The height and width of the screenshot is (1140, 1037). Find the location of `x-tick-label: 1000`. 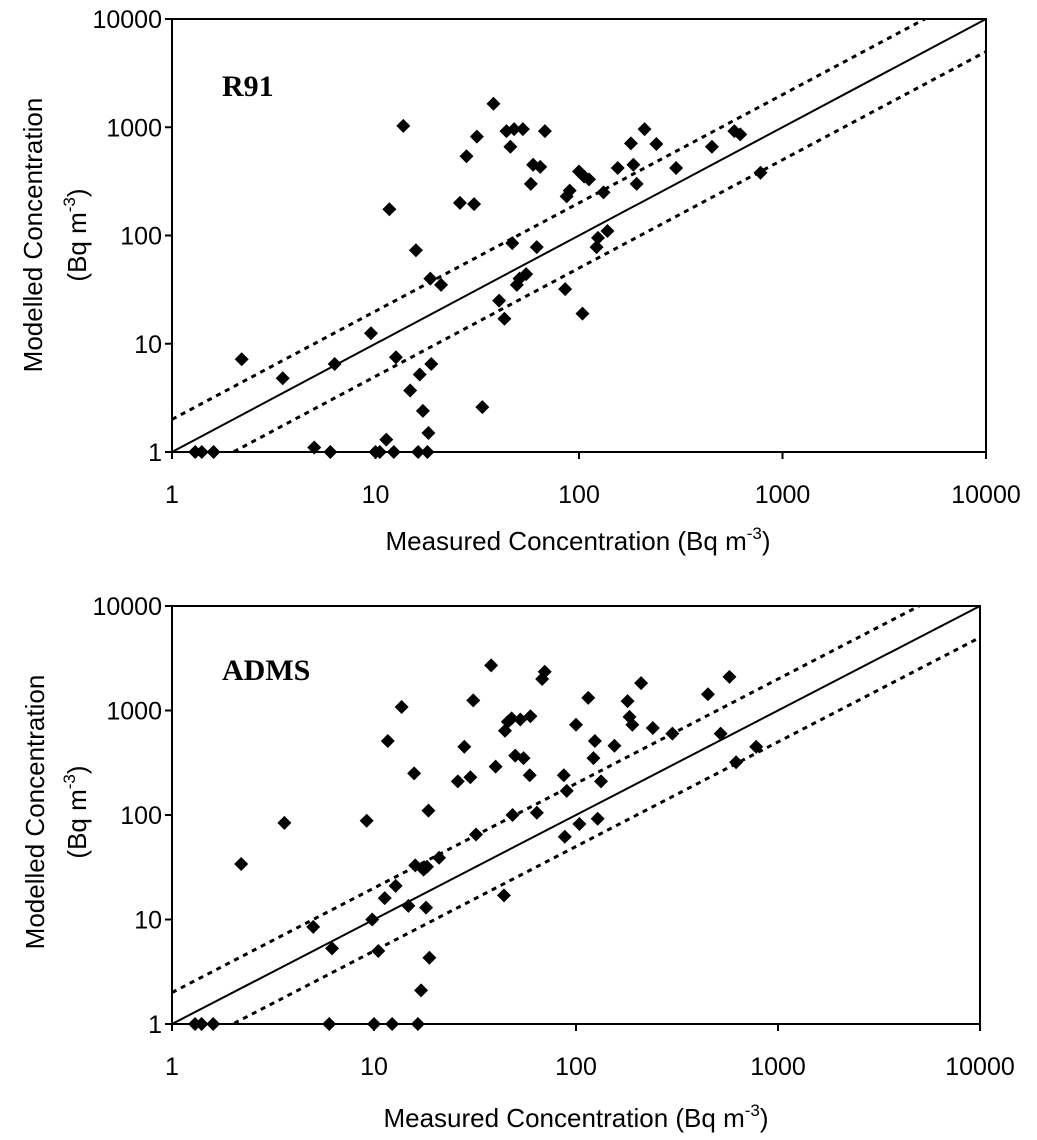

x-tick-label: 1000 is located at coordinates (778, 1067).